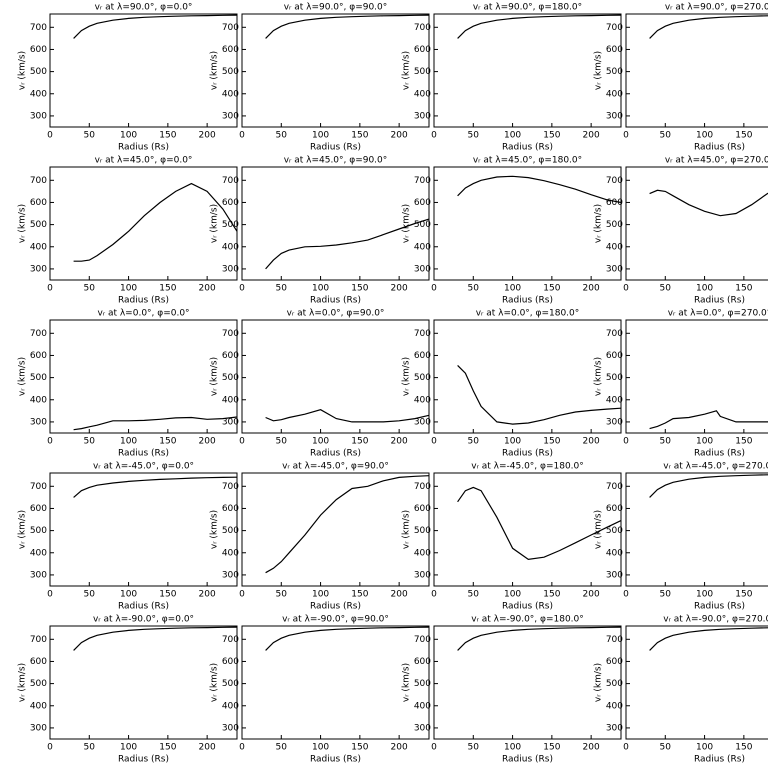 The height and width of the screenshot is (768, 768). I want to click on panel-title: vᵣ at λ=-45.0°, φ=180.0°, so click(527, 467).